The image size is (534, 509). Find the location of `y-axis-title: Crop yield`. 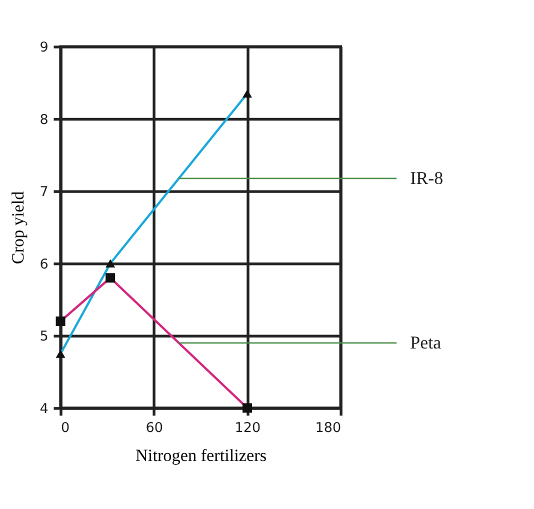

y-axis-title: Crop yield is located at coordinates (18, 227).